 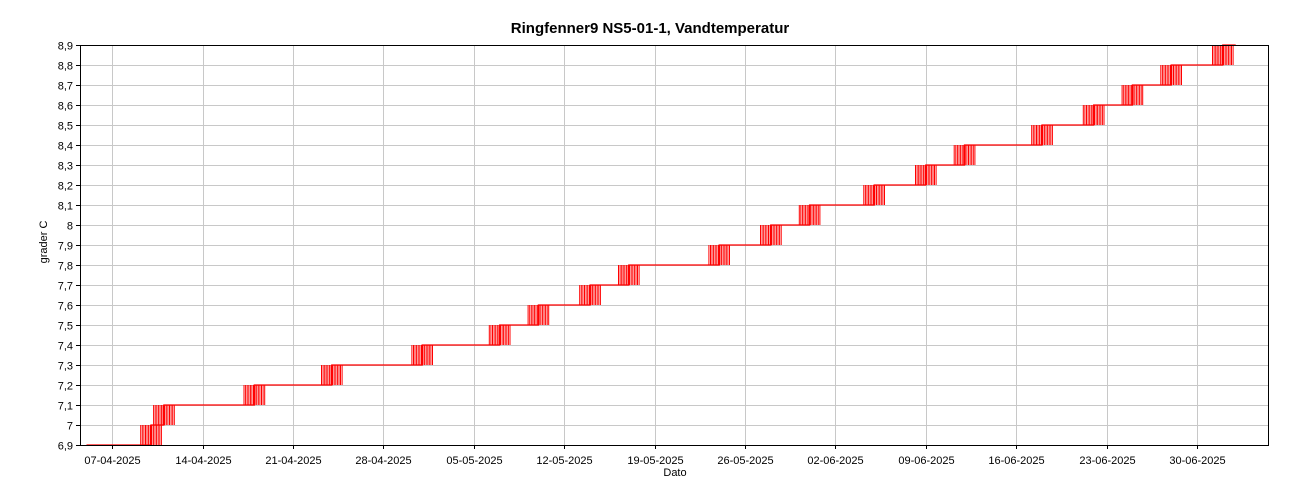 What do you see at coordinates (70, 427) in the screenshot?
I see `y-tick-label: 7` at bounding box center [70, 427].